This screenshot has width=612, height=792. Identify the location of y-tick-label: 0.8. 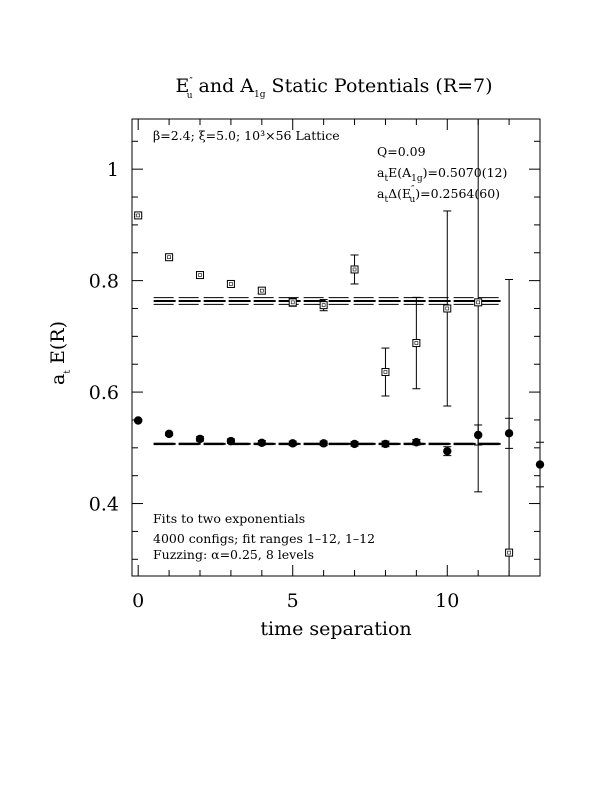
(104, 282).